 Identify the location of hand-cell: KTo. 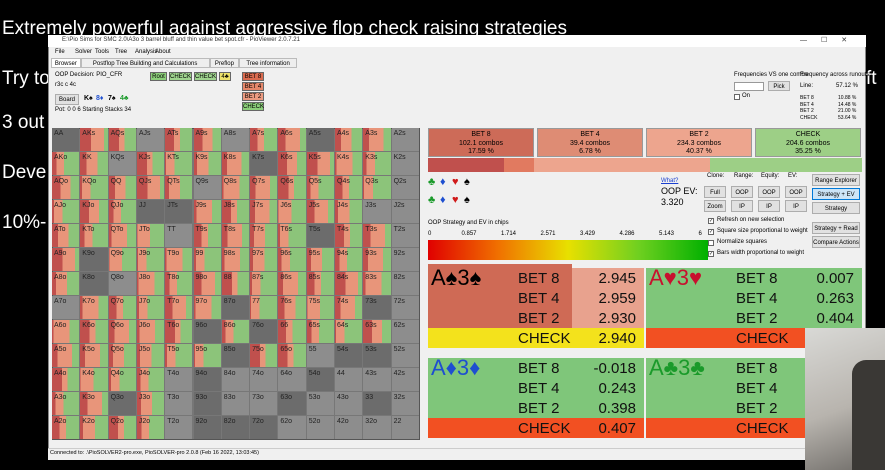
(94, 235).